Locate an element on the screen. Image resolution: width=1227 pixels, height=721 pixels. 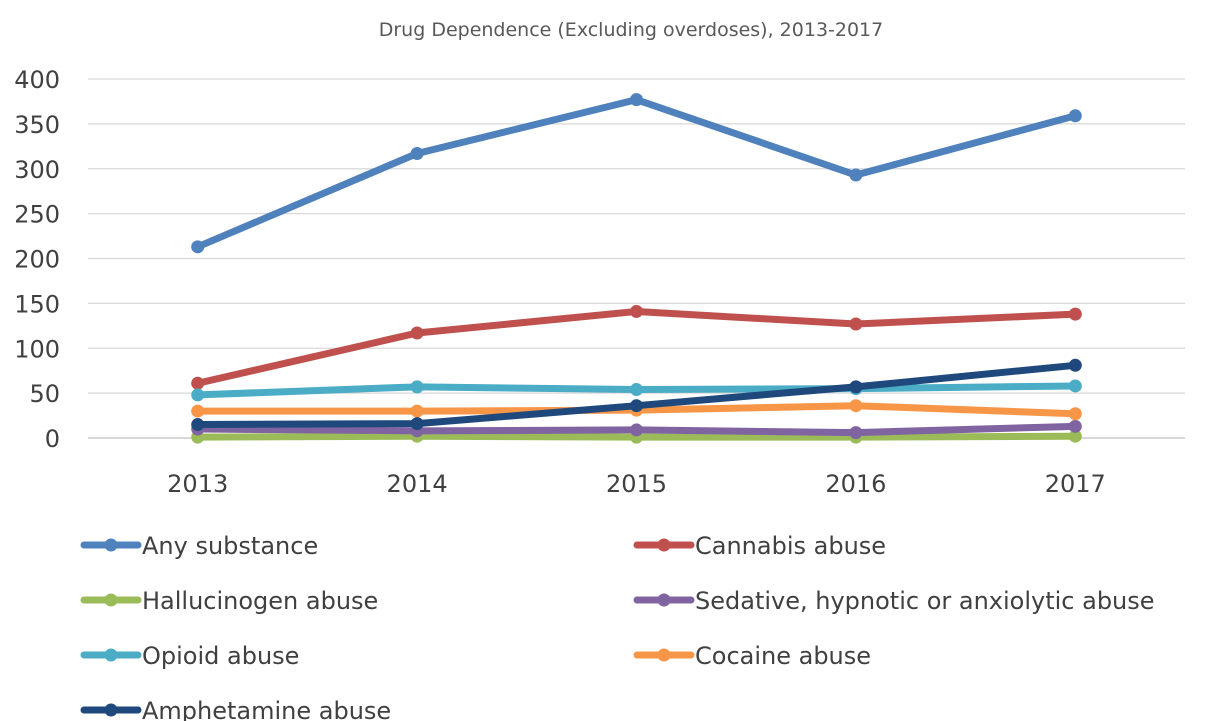
x-axis-tick-labels: 2013 2014 2015 2016 2017 is located at coordinates (636, 484).